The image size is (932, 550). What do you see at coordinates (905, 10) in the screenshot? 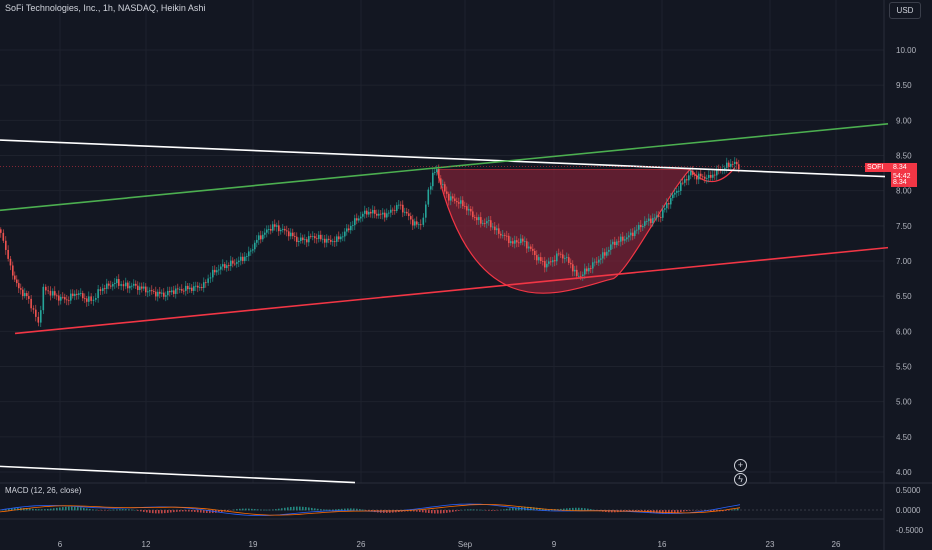
I see `currency-button: USD` at bounding box center [905, 10].